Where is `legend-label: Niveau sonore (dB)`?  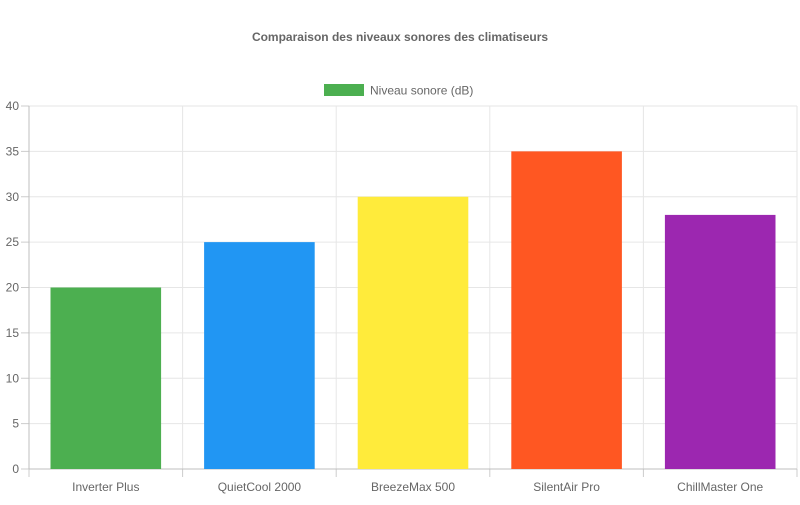 legend-label: Niveau sonore (dB) is located at coordinates (421, 91).